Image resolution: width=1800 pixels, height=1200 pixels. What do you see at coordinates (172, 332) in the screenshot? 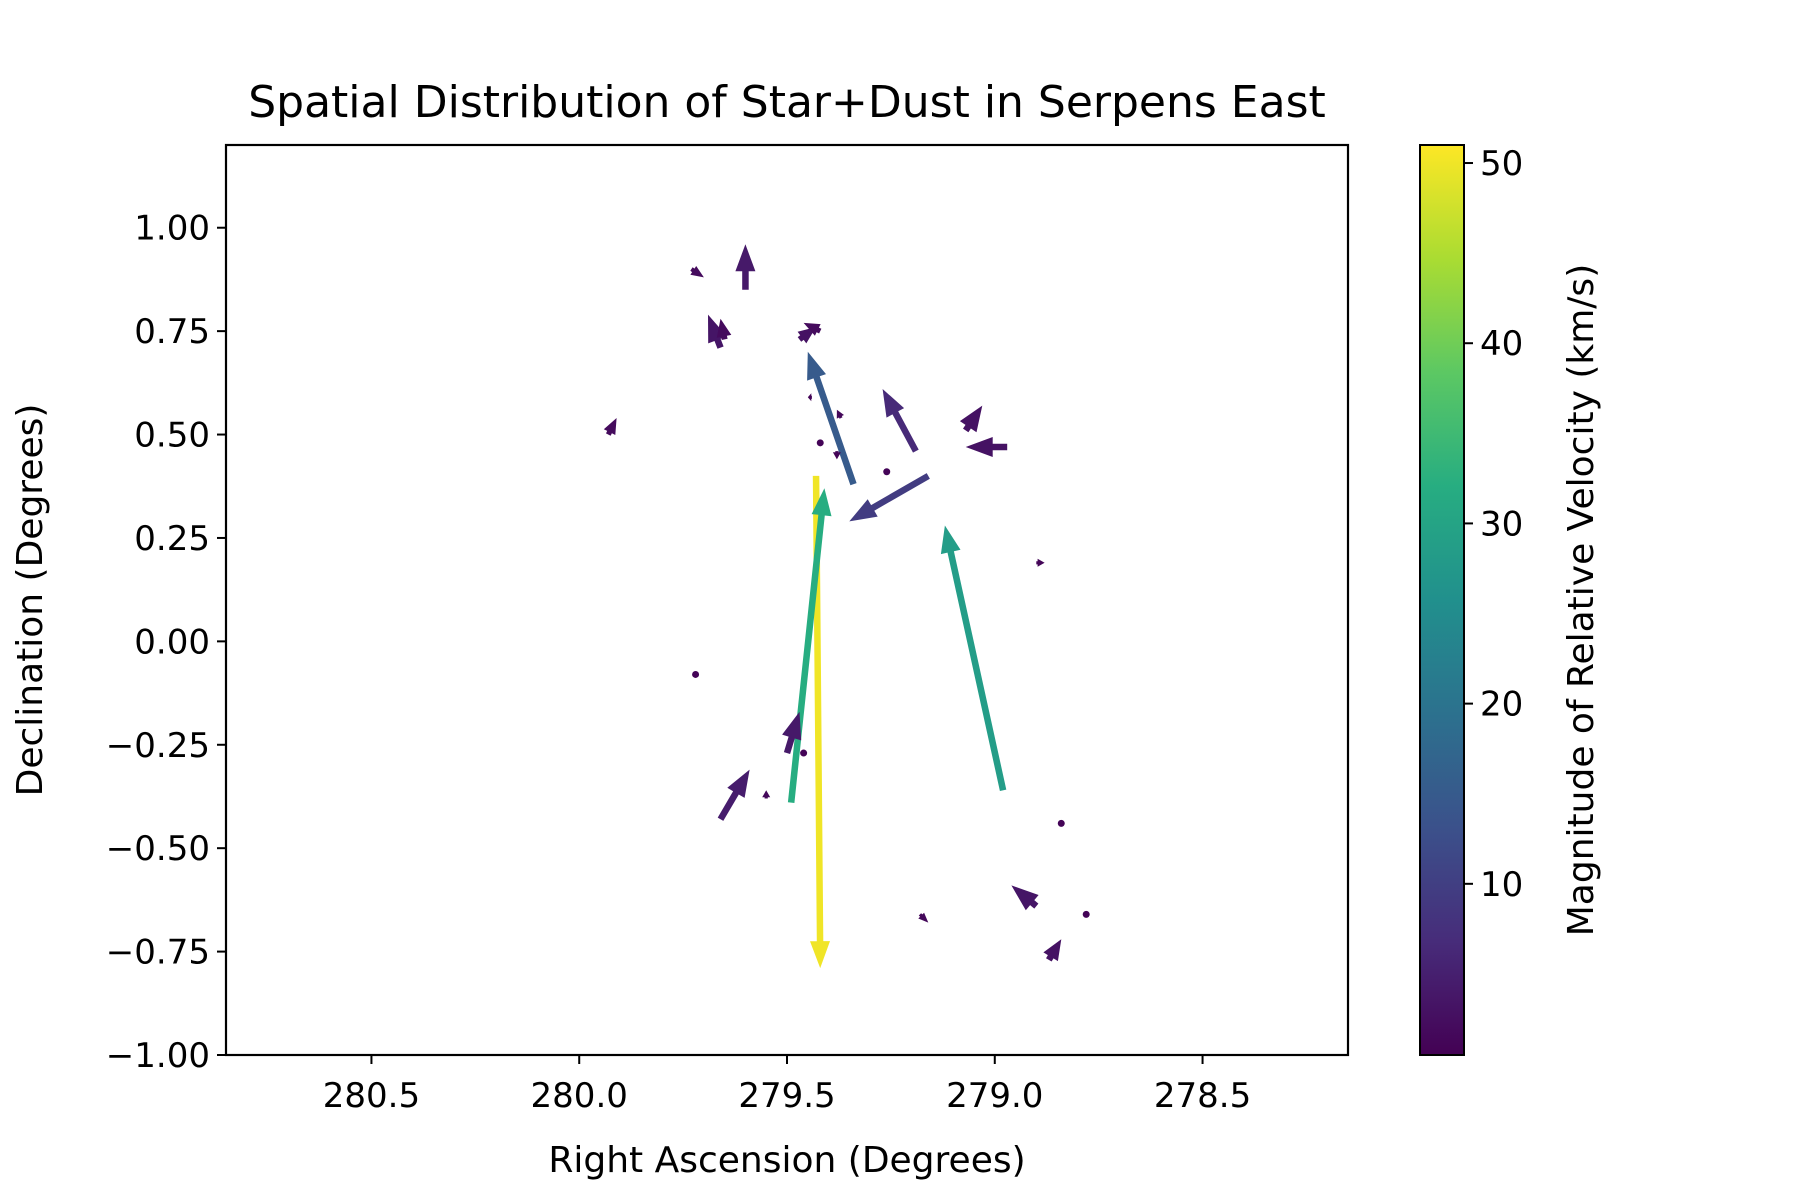
I see `y-tick-label: 0.75` at bounding box center [172, 332].